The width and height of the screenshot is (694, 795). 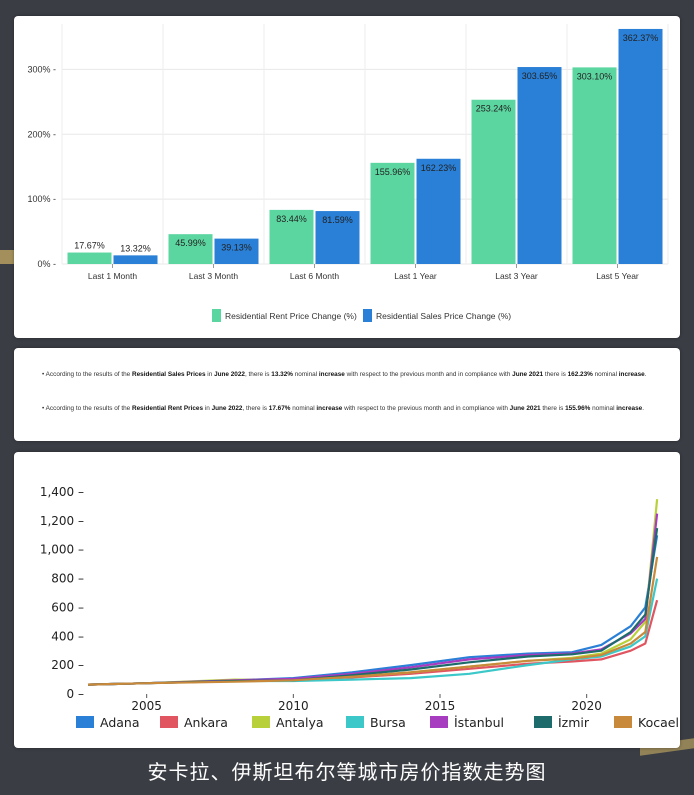 I want to click on legend-label: İzmir, so click(x=574, y=722).